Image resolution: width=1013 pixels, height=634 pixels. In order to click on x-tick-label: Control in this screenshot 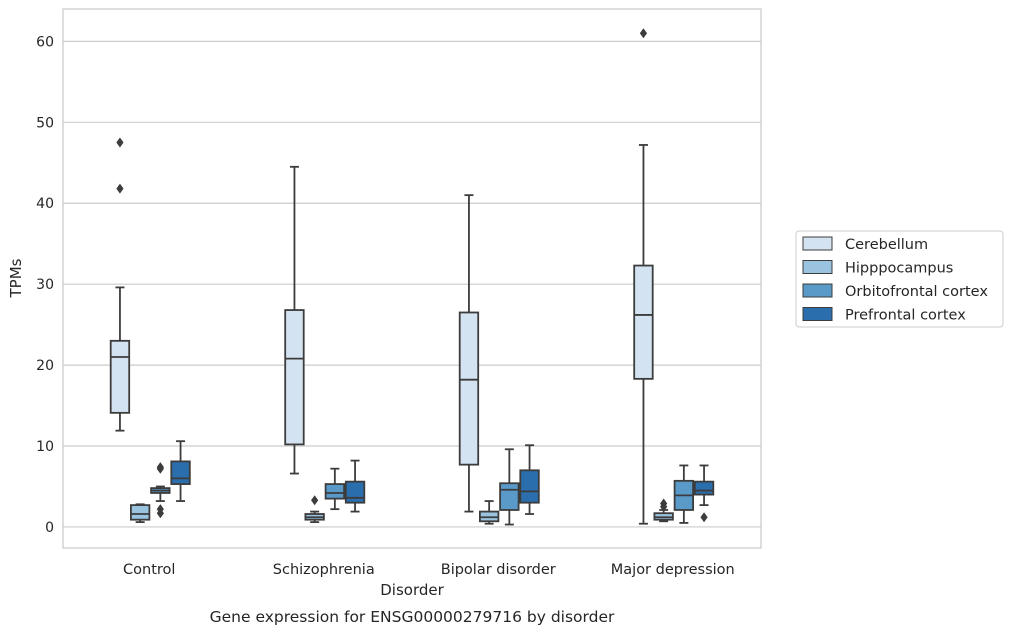, I will do `click(149, 570)`.